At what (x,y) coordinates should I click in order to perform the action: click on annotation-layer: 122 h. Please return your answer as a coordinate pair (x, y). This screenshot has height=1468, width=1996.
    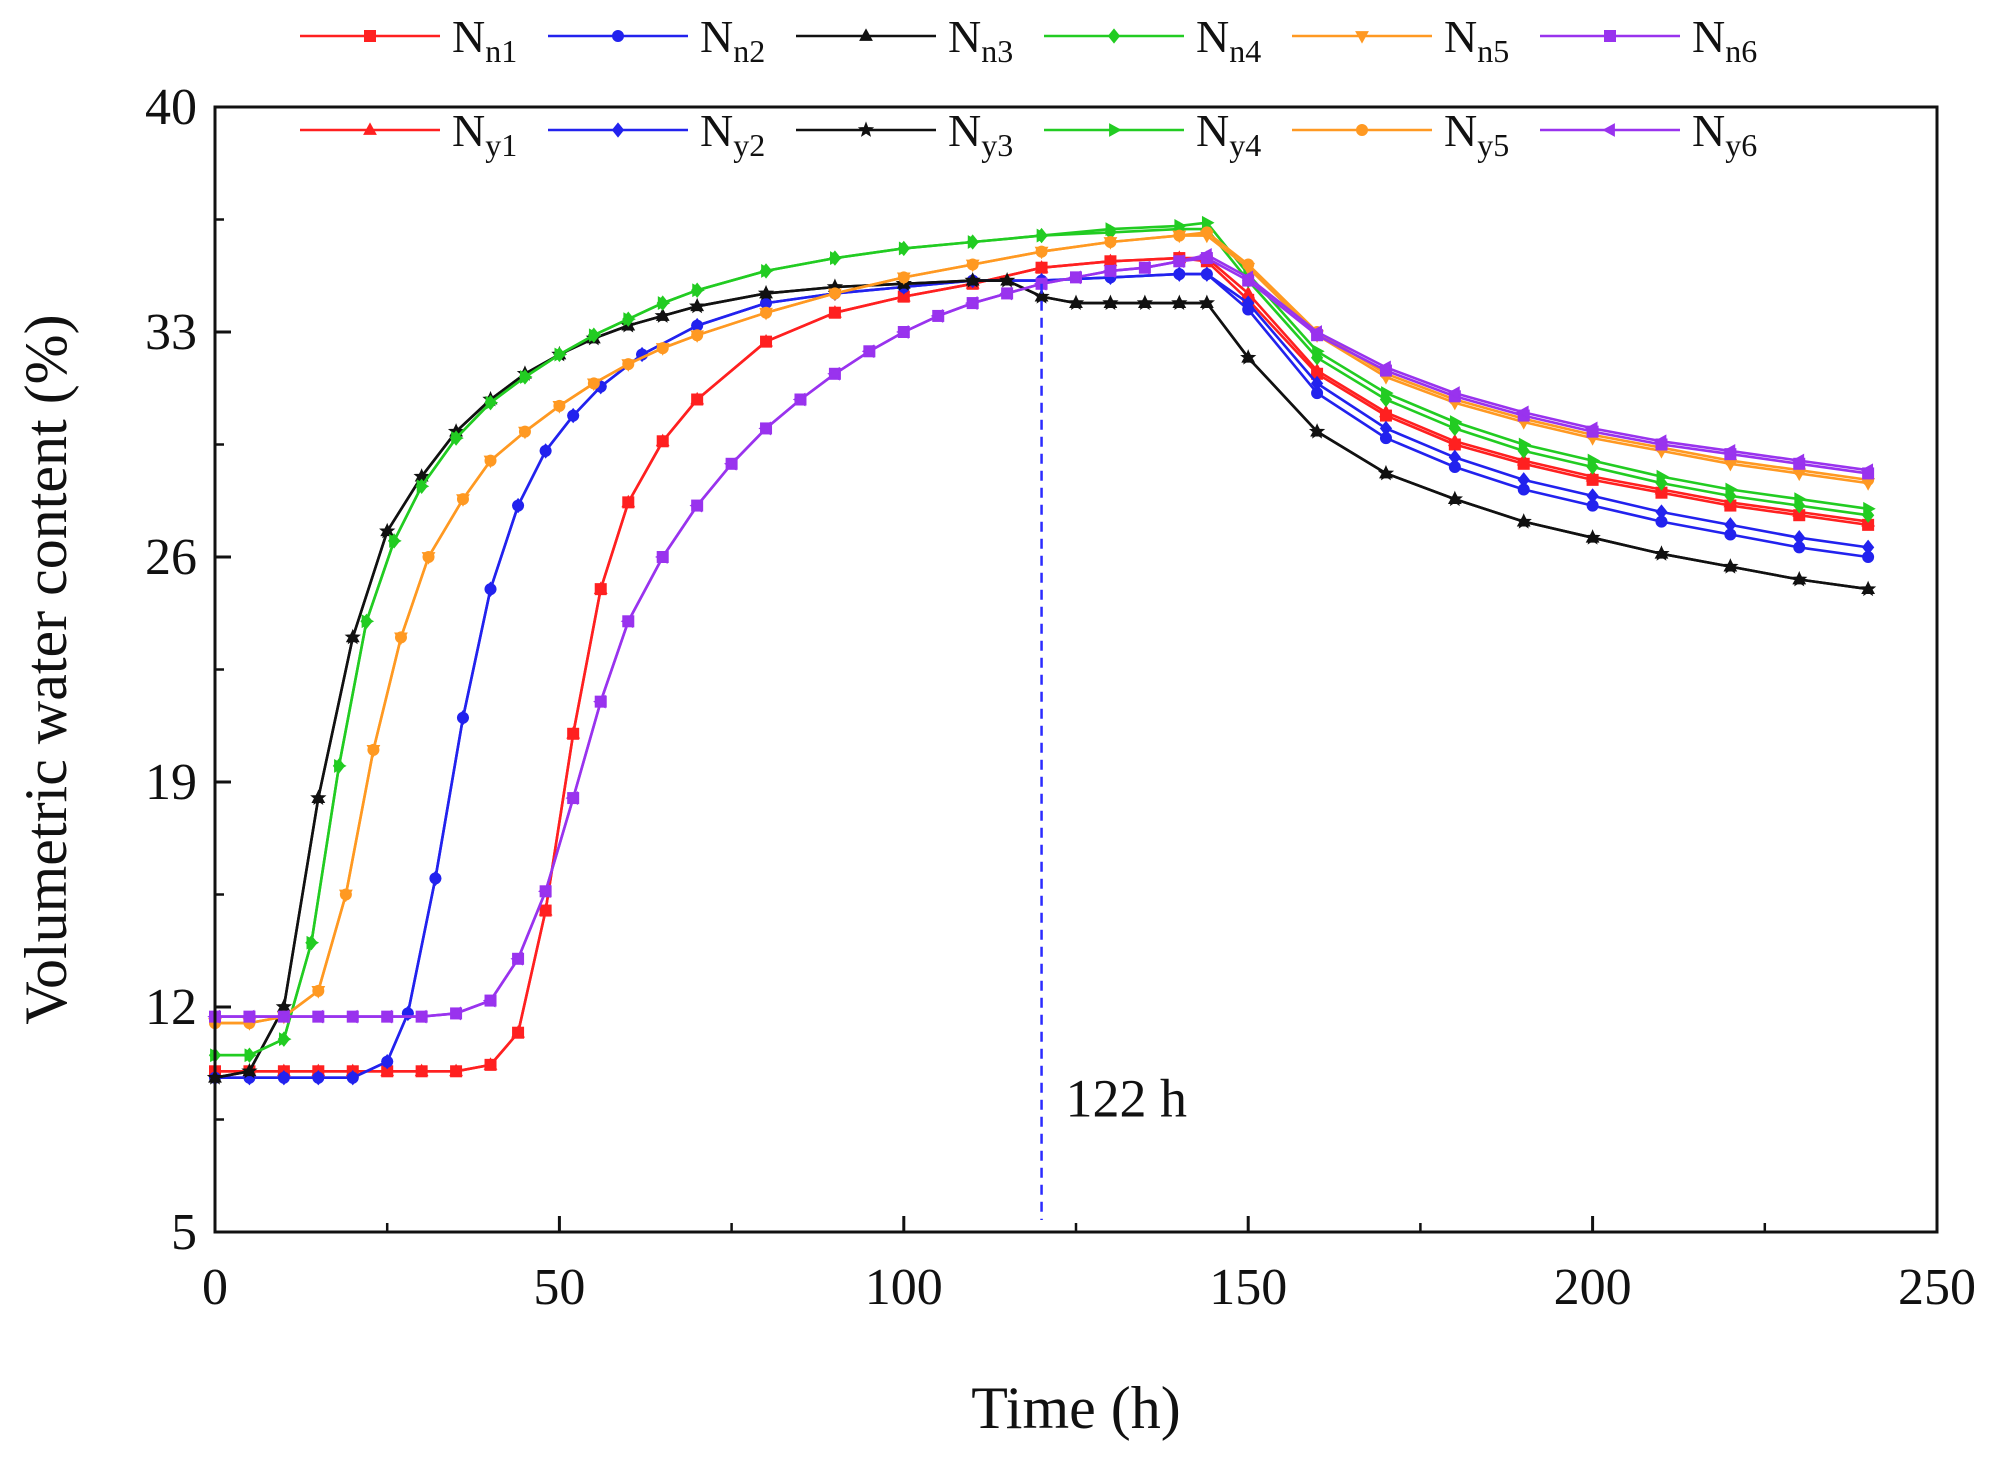
    Looking at the image, I should click on (1114, 751).